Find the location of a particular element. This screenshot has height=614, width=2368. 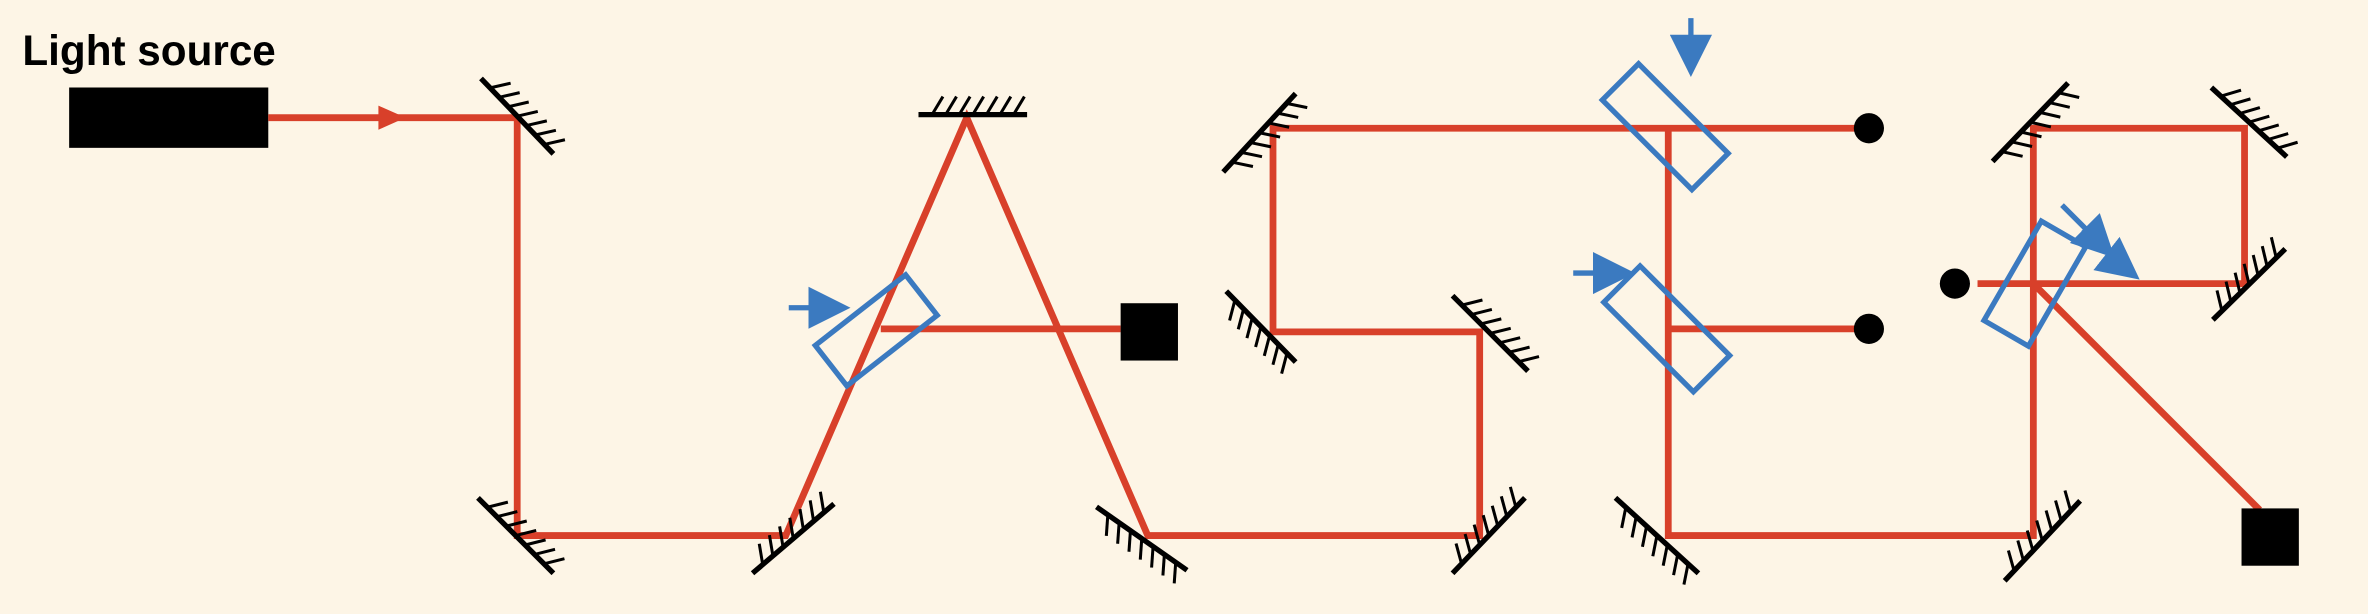

arrow is located at coordinates (2110, 253).